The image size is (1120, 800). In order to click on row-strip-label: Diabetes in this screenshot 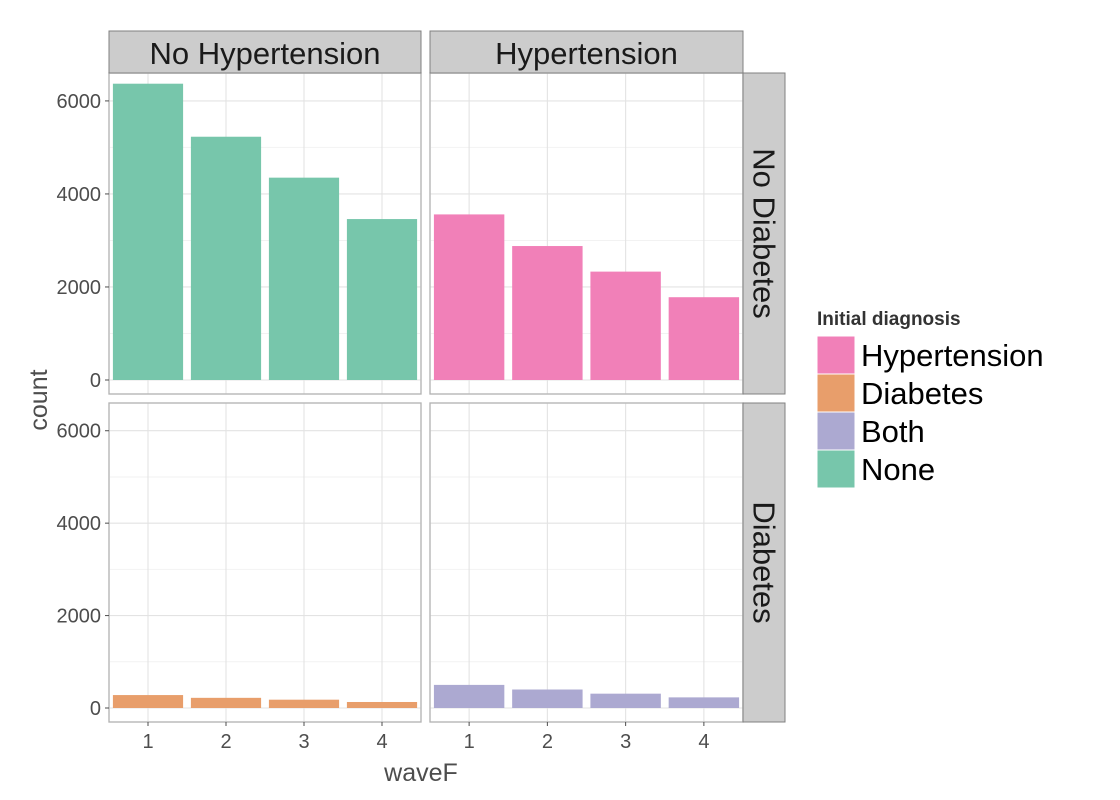, I will do `click(764, 562)`.